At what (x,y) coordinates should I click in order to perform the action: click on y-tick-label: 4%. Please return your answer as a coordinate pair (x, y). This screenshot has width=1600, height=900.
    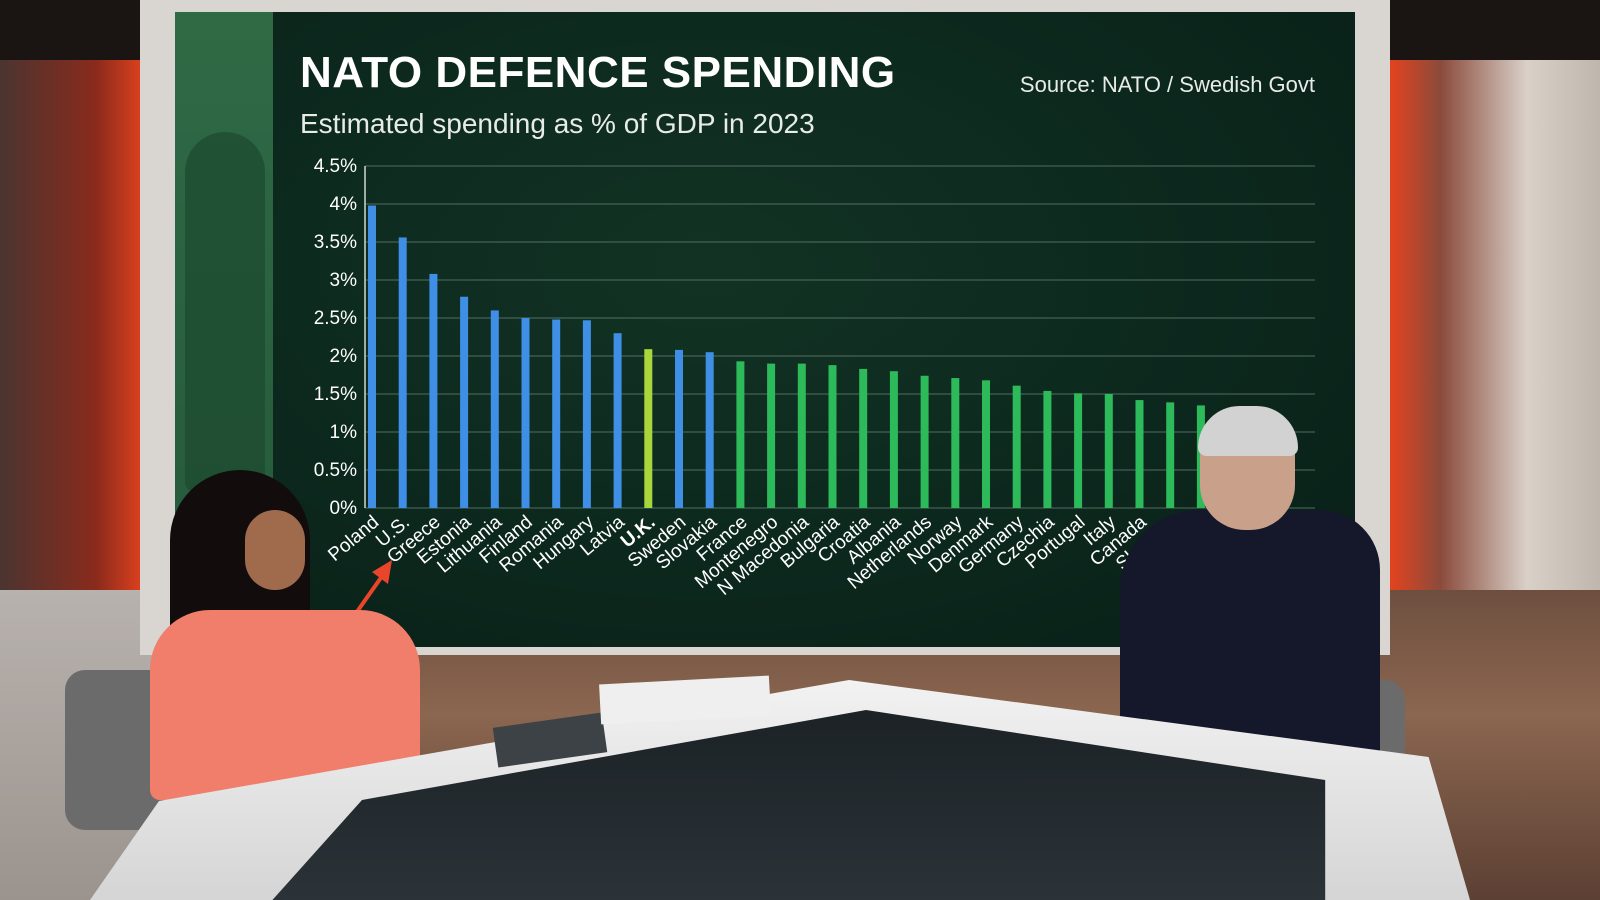
    Looking at the image, I should click on (344, 204).